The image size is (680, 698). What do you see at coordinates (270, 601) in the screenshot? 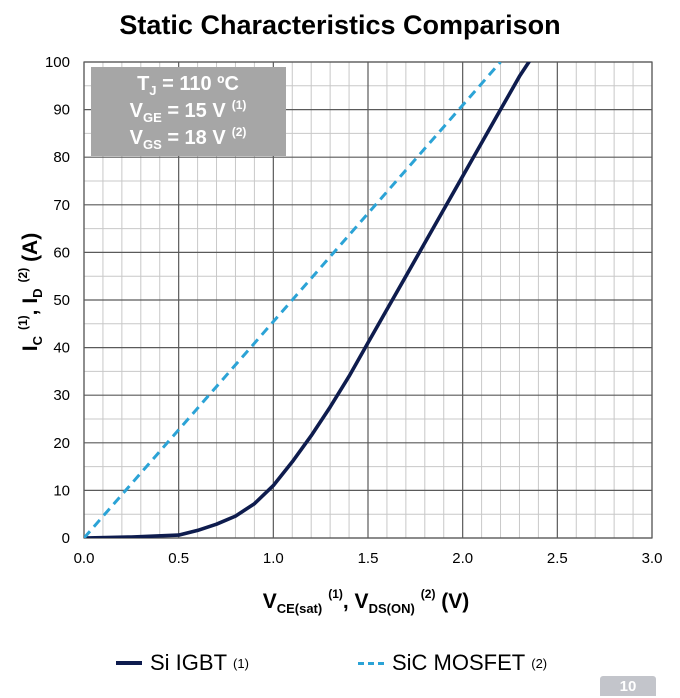
I see `x-axis-label-part: V` at bounding box center [270, 601].